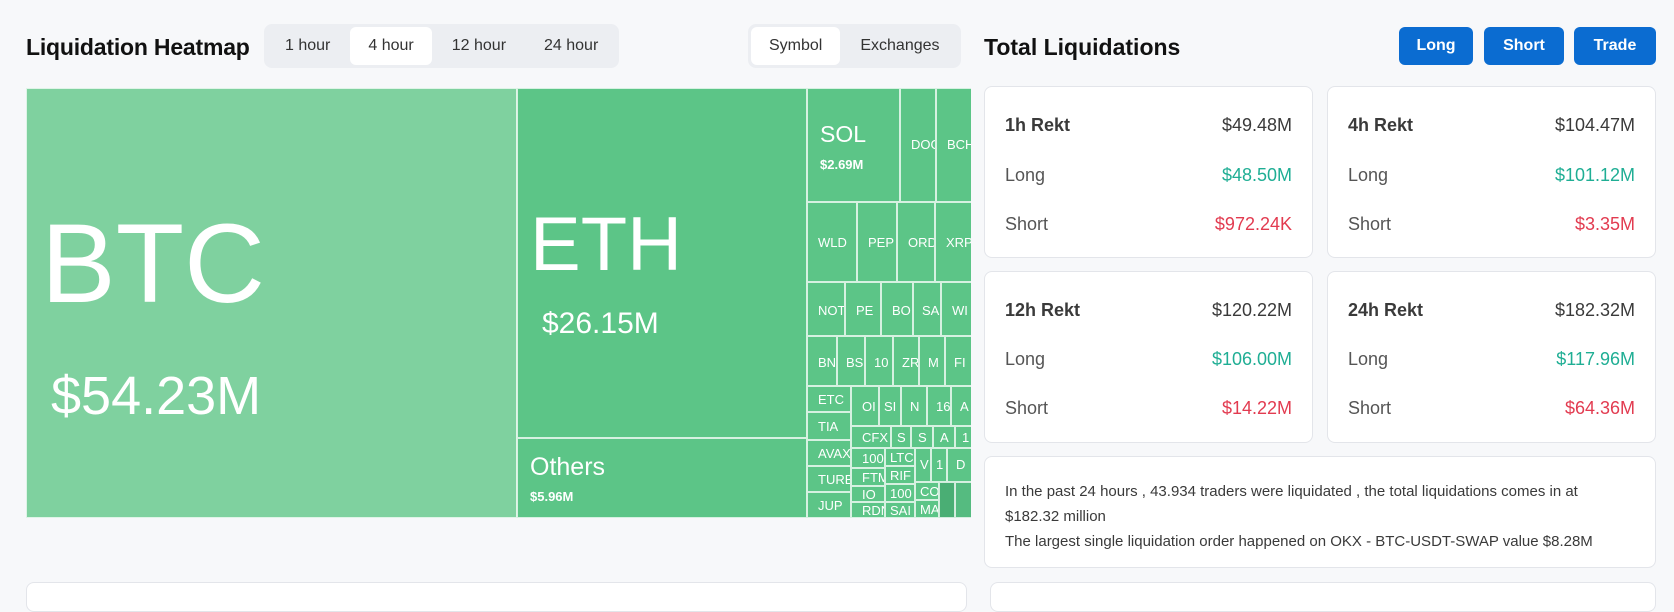 Image resolution: width=1674 pixels, height=612 pixels. I want to click on tile-s2-symbol: S, so click(901, 437).